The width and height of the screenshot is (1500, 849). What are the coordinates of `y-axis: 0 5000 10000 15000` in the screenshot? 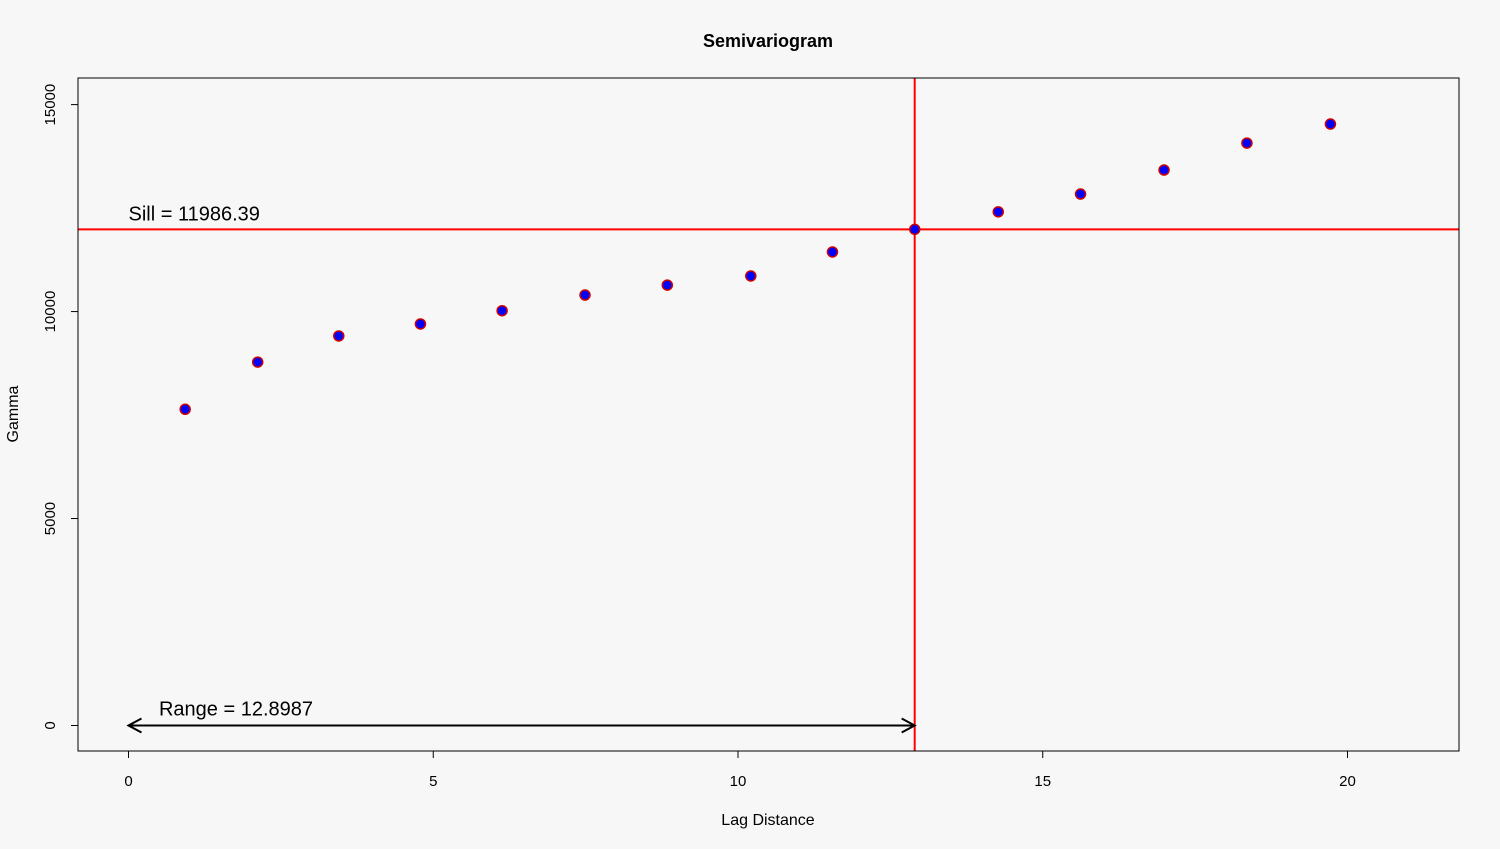 It's located at (60, 407).